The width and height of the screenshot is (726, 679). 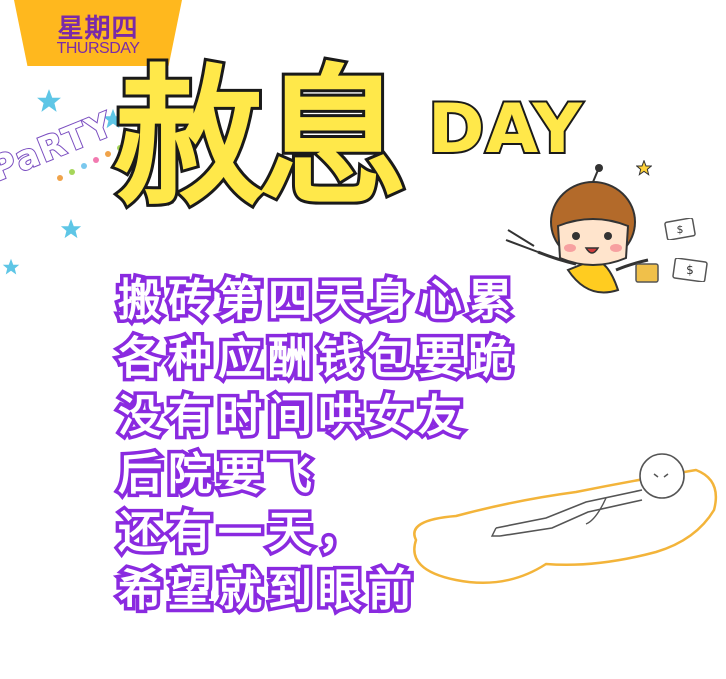 I want to click on weekday-cn-label: 星期四, so click(x=98, y=29).